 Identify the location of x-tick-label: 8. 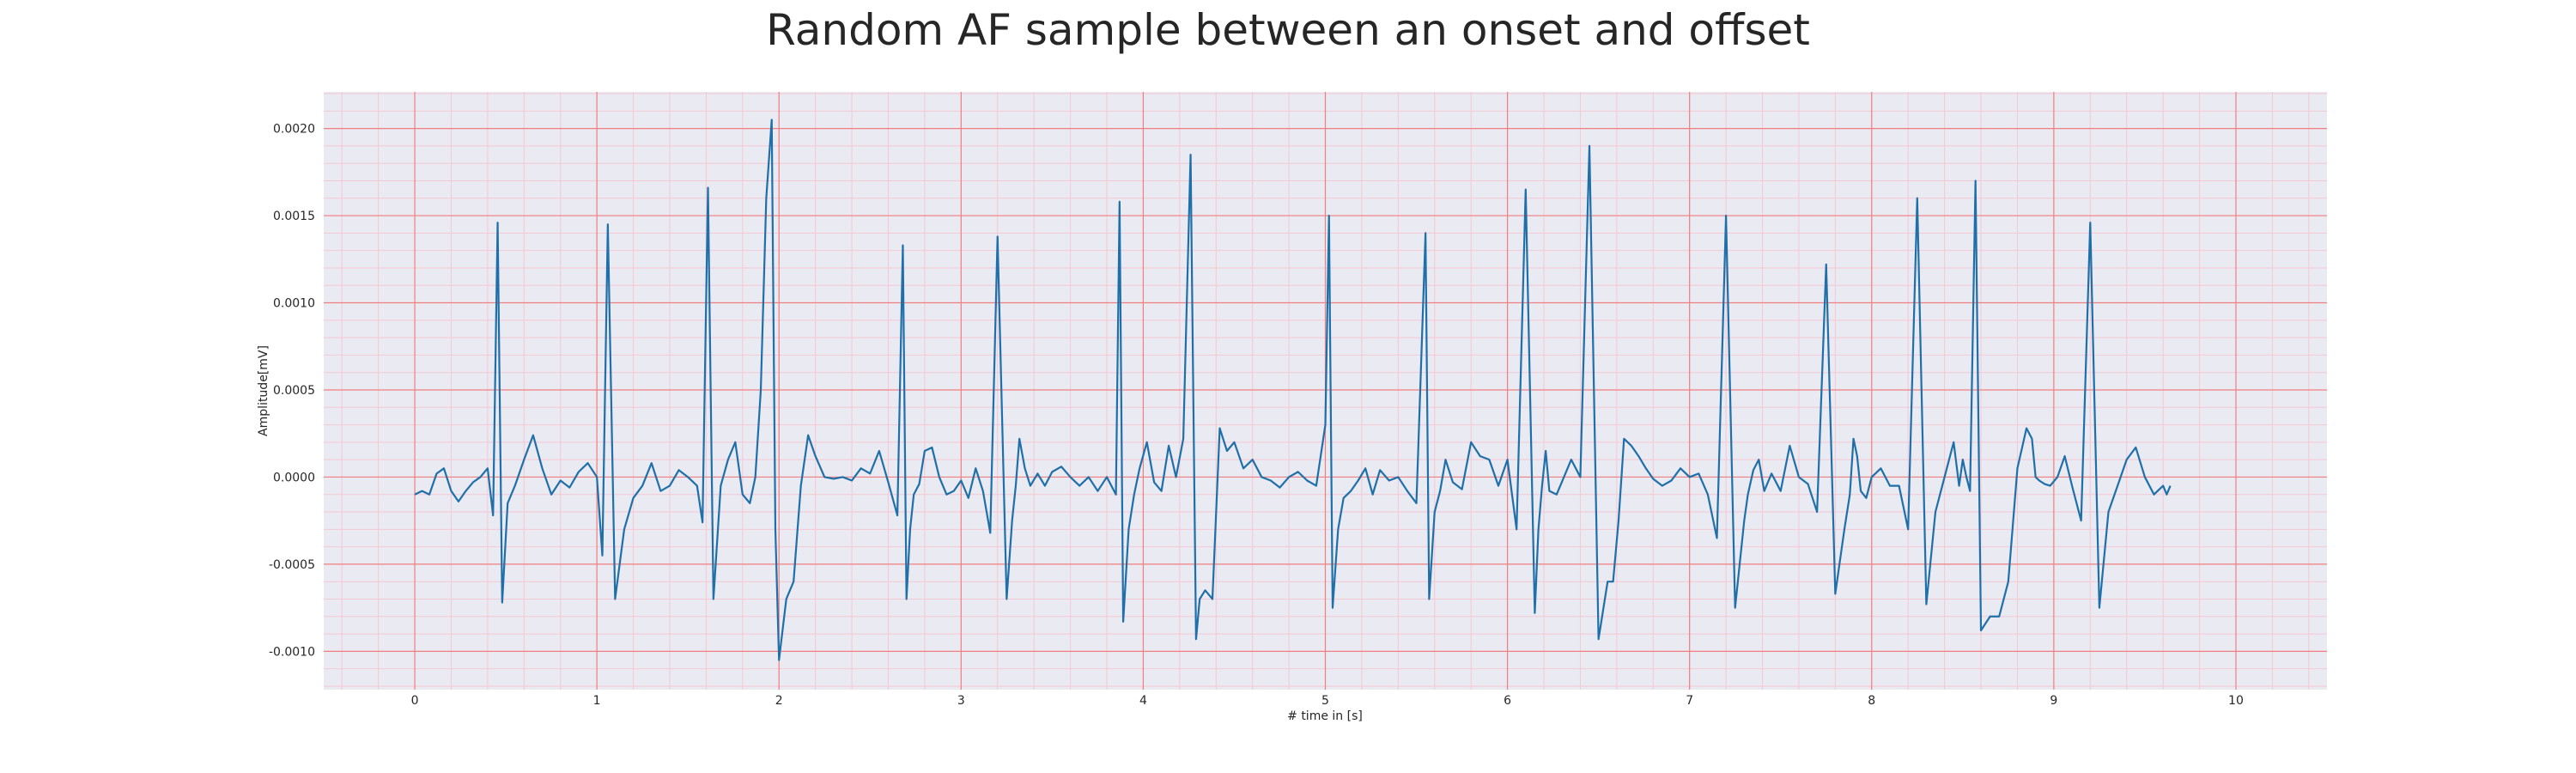
(1872, 701).